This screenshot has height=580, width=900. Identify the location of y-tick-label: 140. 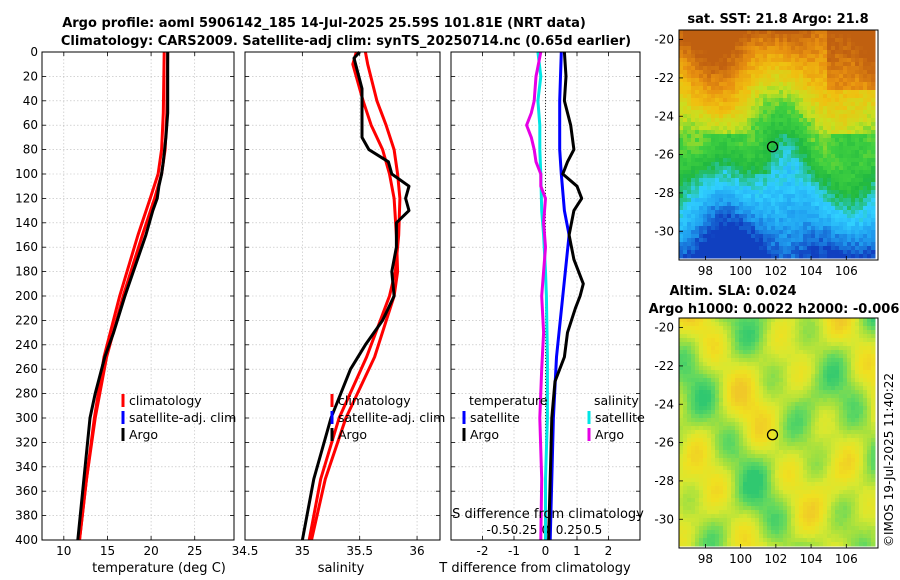
(26, 223).